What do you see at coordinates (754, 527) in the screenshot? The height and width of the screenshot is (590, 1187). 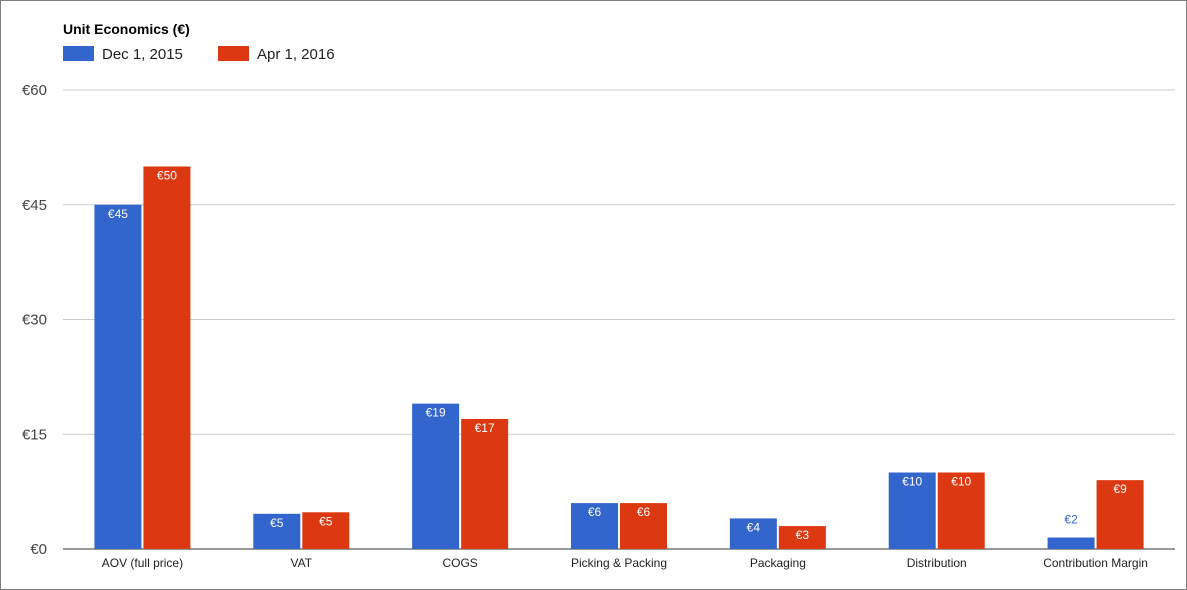 I see `data-label: €4` at bounding box center [754, 527].